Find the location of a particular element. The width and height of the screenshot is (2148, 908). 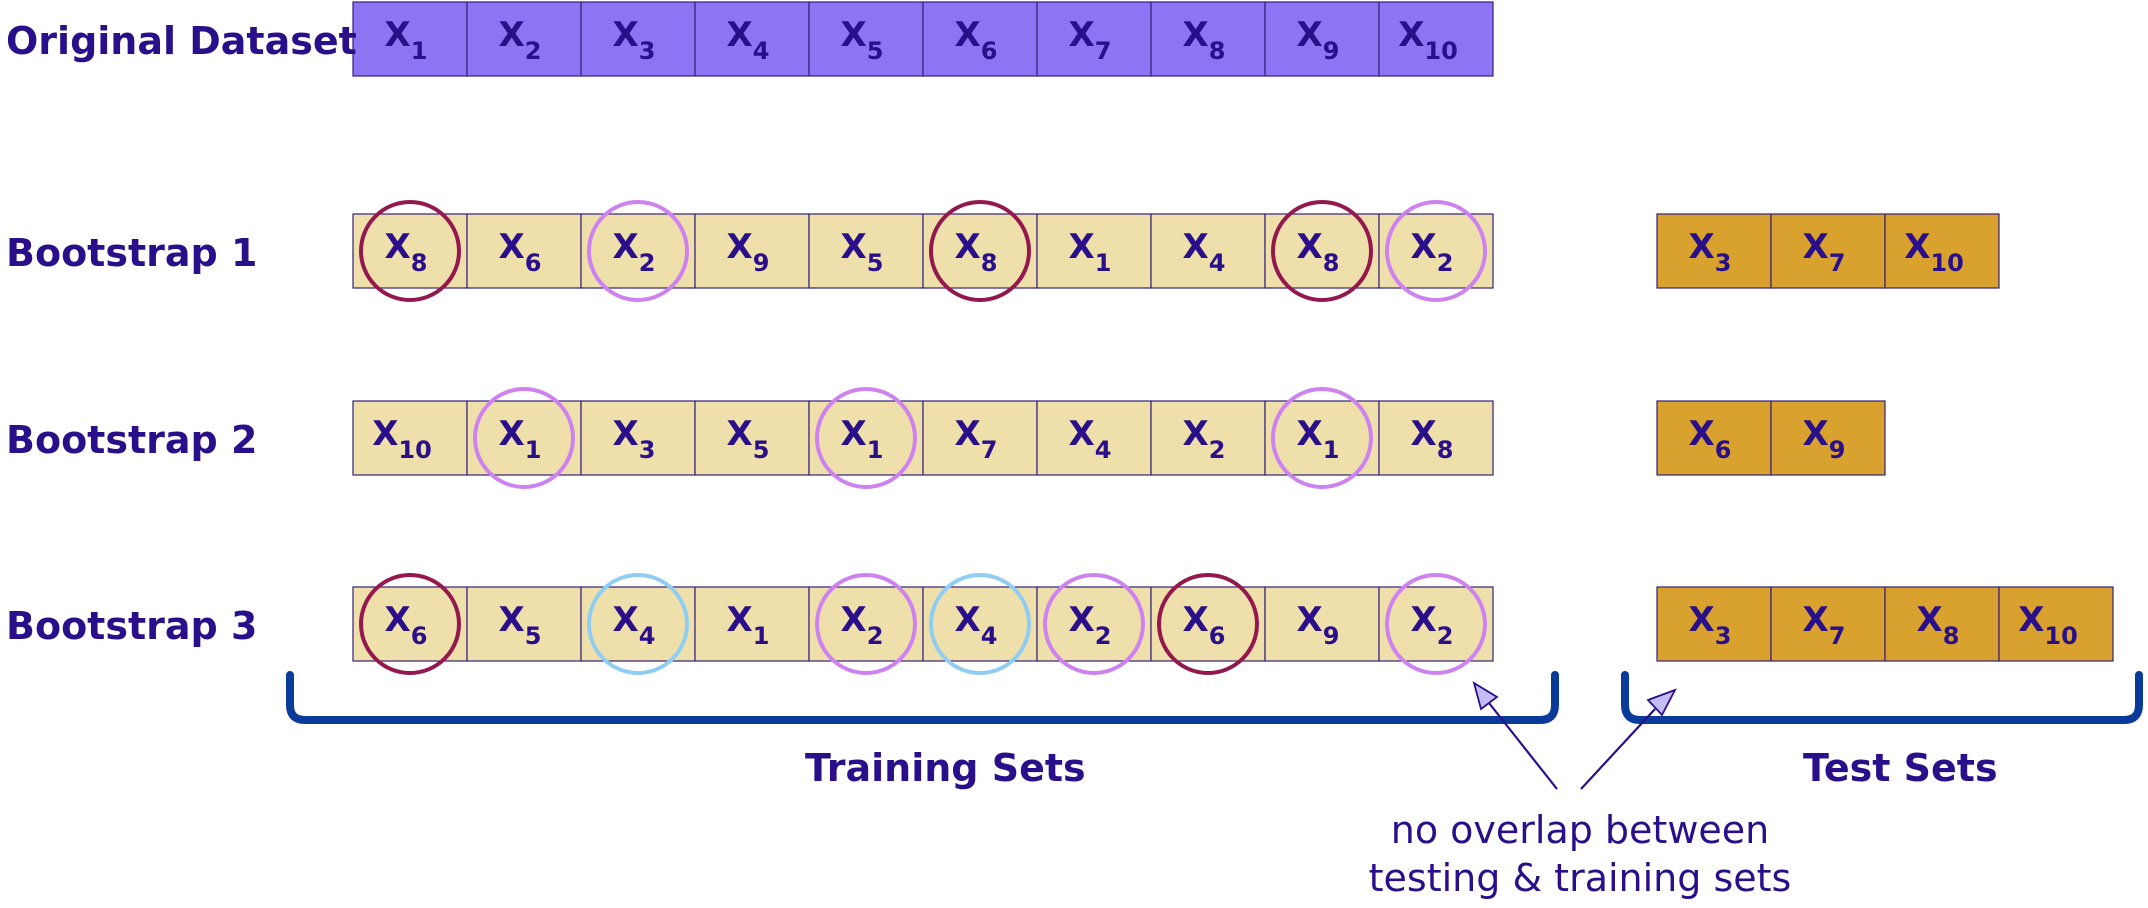

test-cell-1-1: X7 is located at coordinates (1828, 251).